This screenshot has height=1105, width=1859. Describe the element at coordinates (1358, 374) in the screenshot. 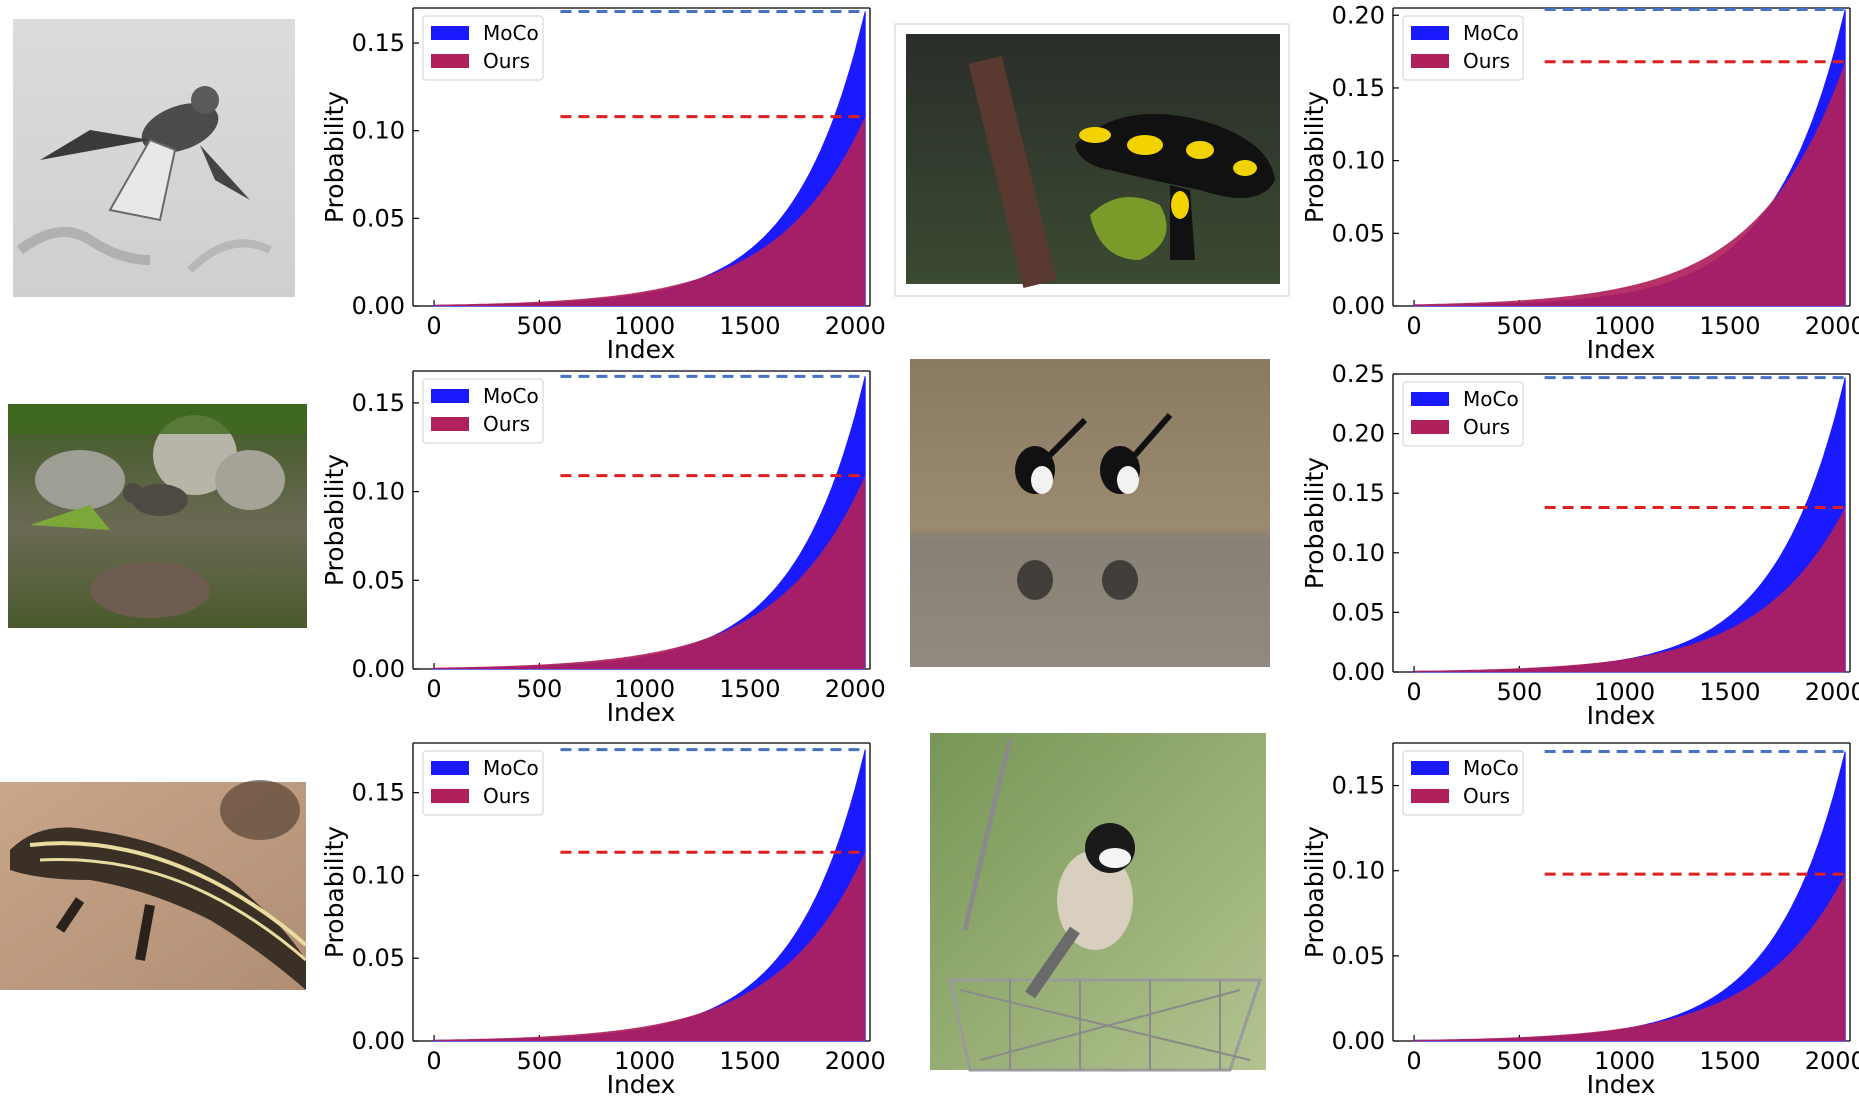

I see `y-tick-label: 0.25` at that location.